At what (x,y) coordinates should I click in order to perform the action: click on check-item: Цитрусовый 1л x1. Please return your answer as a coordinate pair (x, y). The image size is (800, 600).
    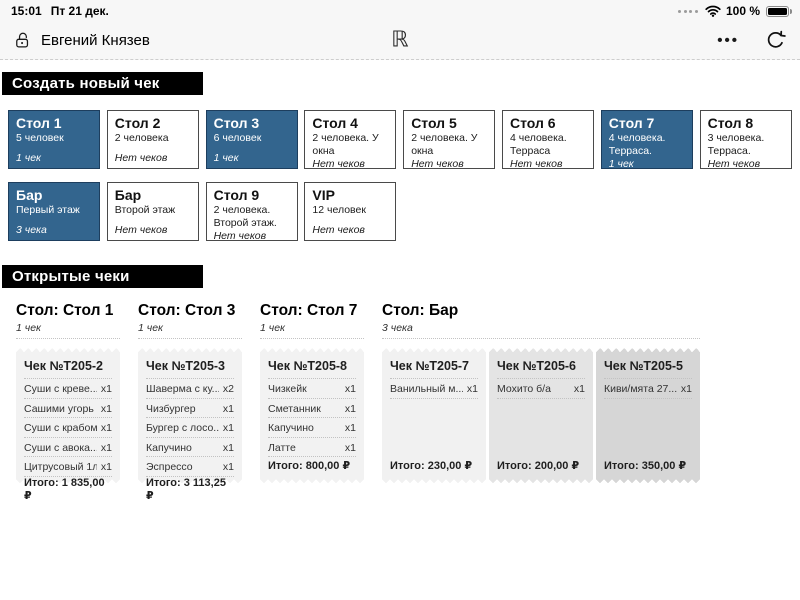
    Looking at the image, I should click on (68, 467).